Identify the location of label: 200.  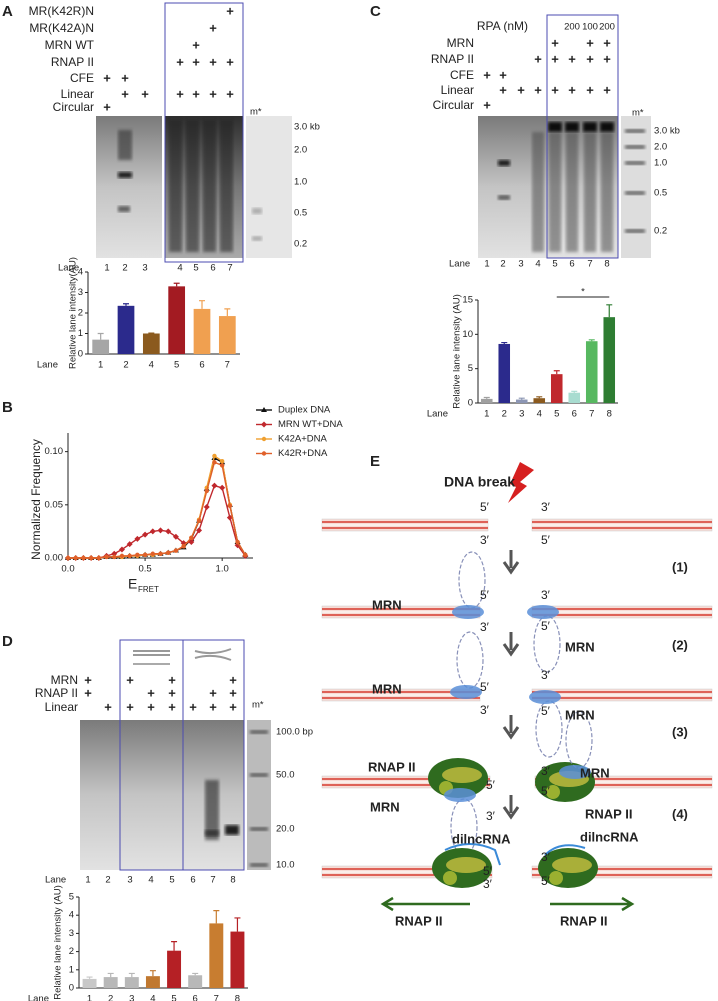
(607, 27).